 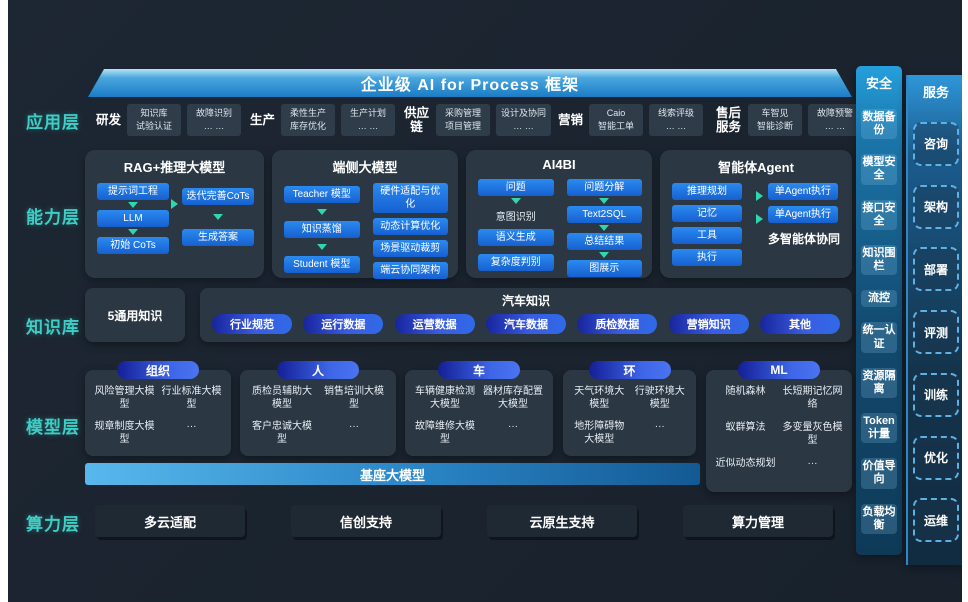 What do you see at coordinates (775, 120) in the screenshot?
I see `app-card: 车智见 智能诊断` at bounding box center [775, 120].